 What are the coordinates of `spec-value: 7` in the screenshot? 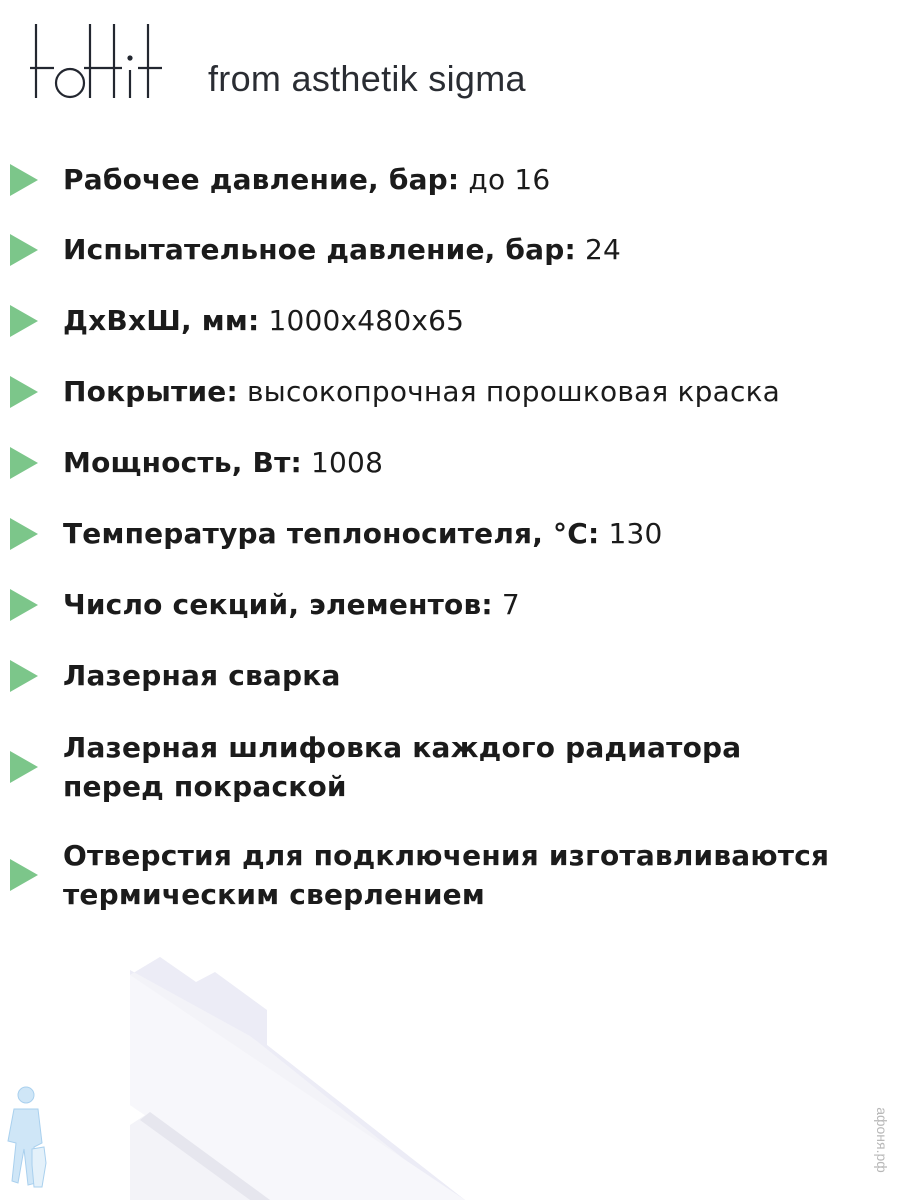 It's located at (506, 604).